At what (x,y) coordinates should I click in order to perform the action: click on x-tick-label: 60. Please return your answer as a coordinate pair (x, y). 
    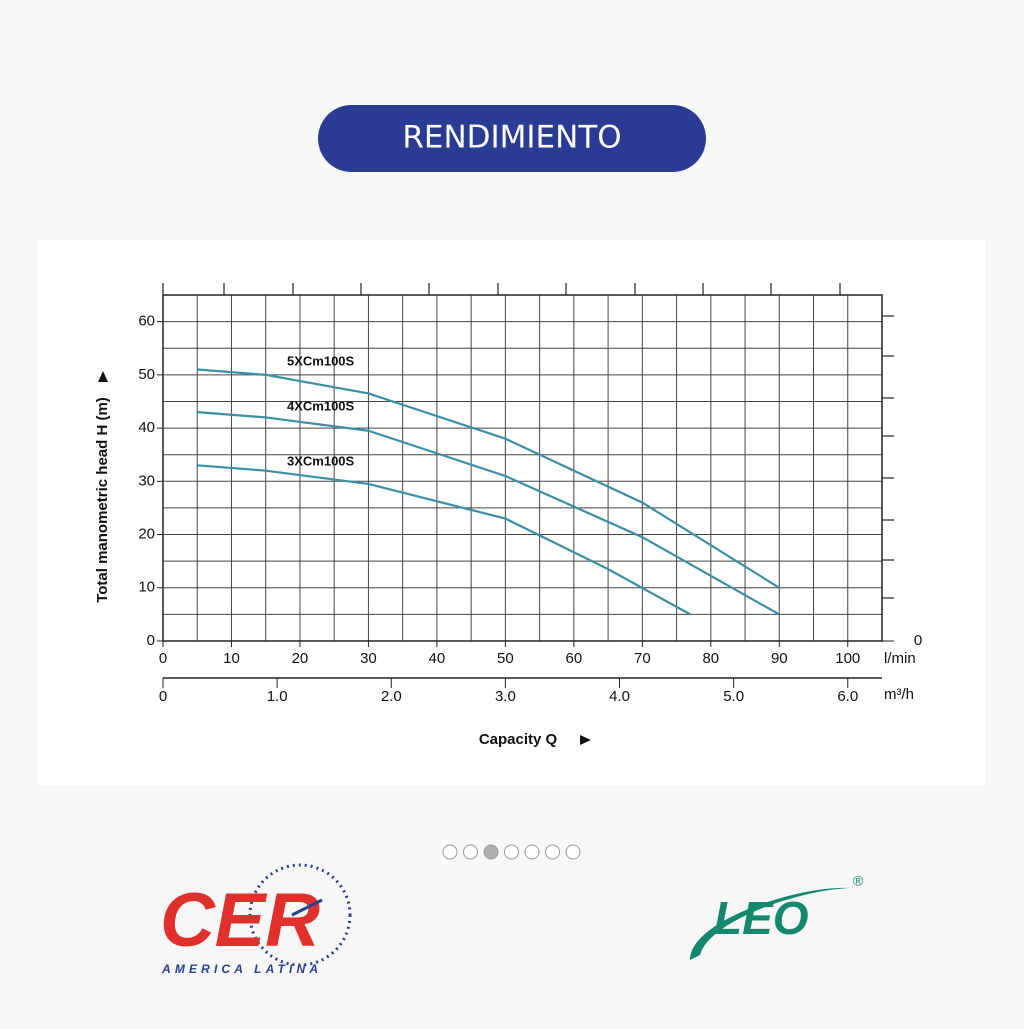
    Looking at the image, I should click on (574, 658).